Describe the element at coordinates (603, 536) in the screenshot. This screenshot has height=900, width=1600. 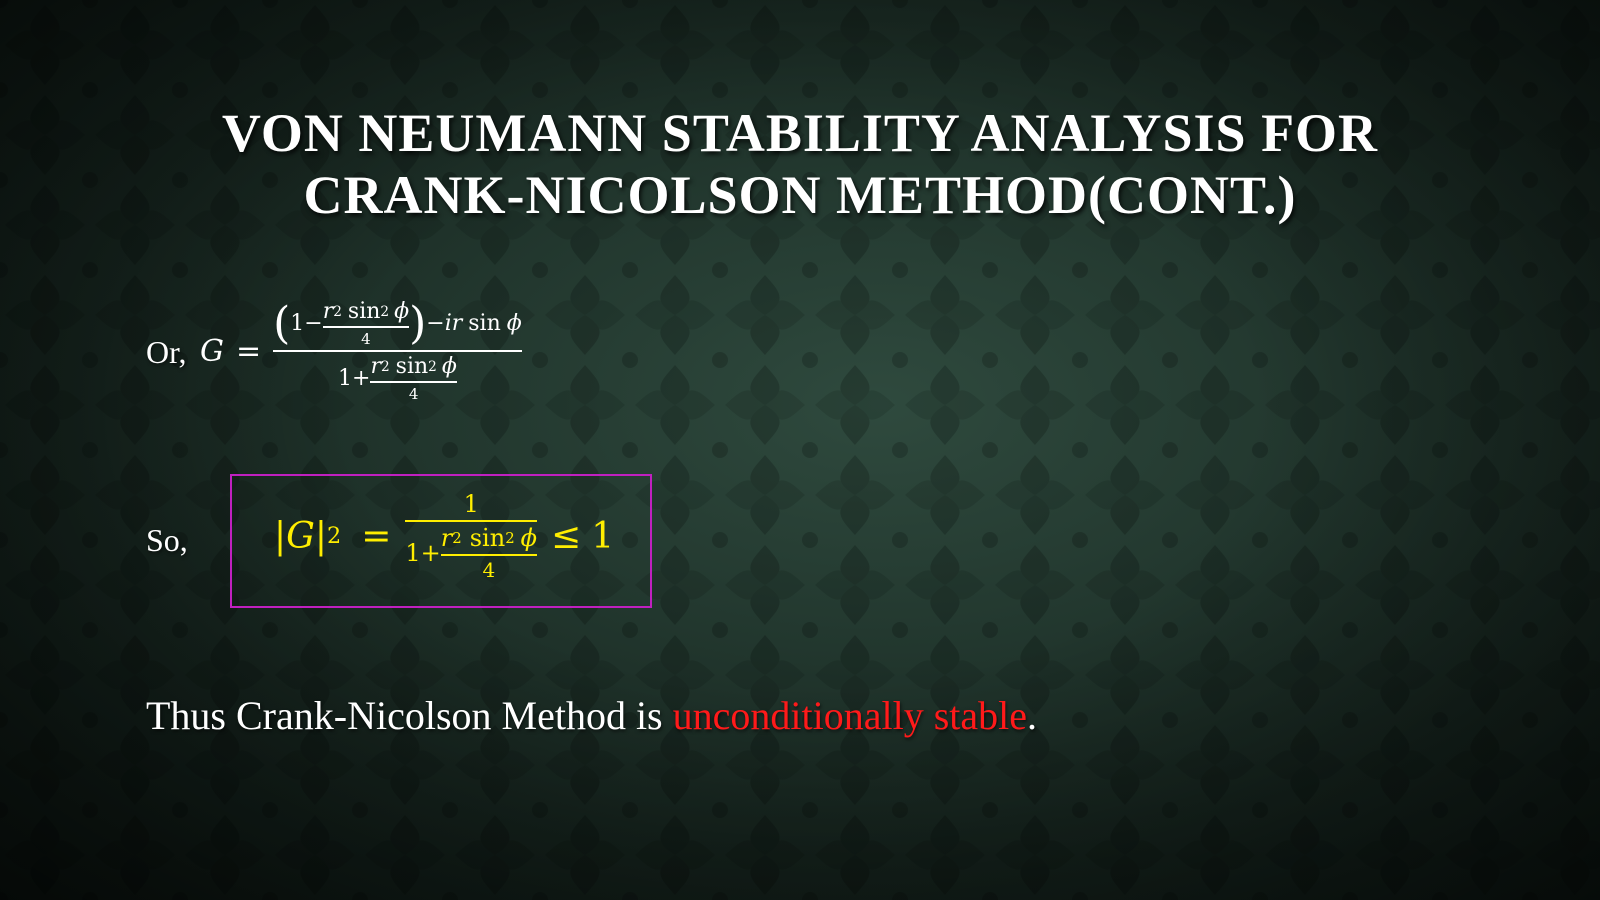
I see `eq2-rhs: 1` at that location.